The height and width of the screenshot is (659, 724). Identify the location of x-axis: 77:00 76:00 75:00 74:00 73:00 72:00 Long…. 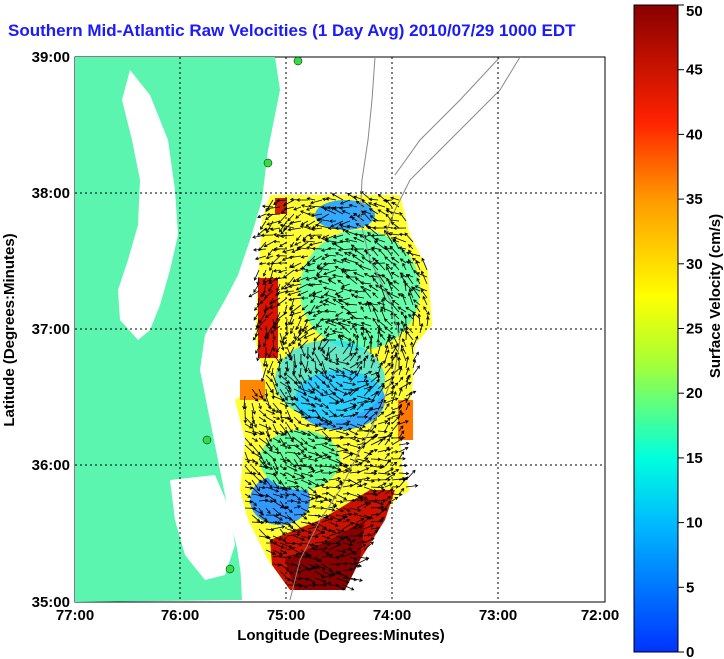
(337, 625).